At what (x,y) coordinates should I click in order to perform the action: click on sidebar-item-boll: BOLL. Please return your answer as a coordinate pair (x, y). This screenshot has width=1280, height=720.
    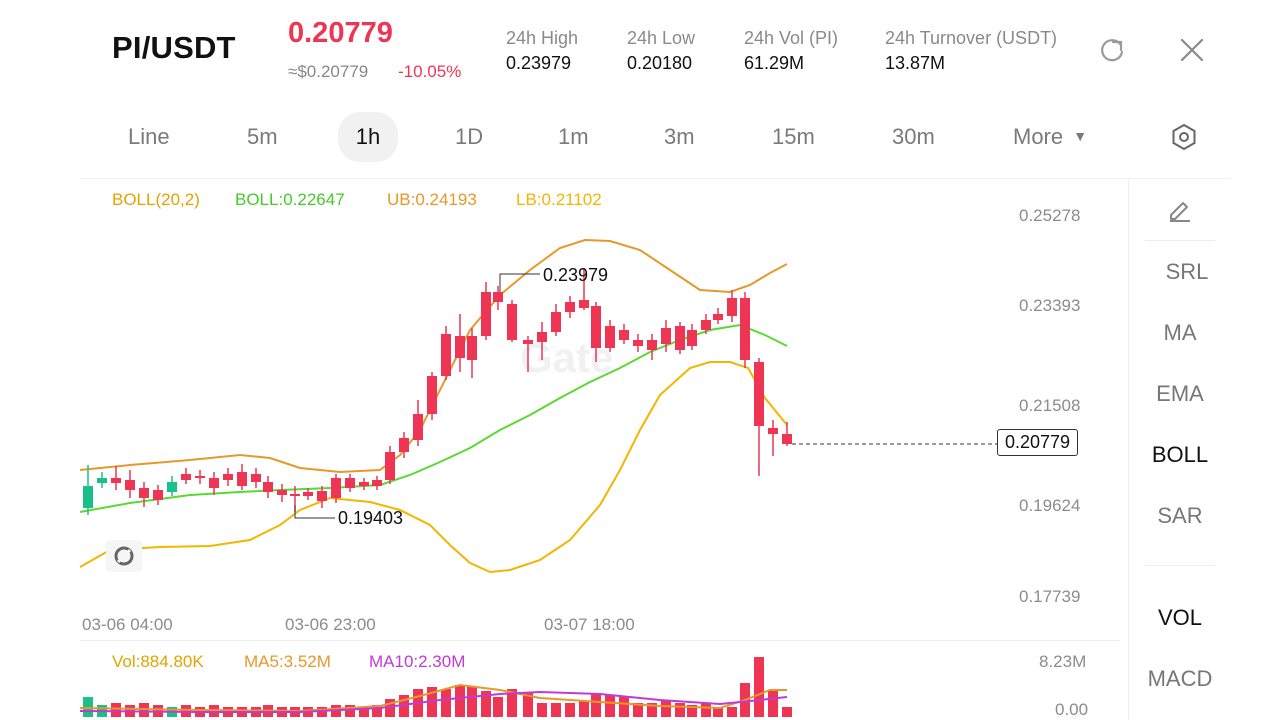
    Looking at the image, I should click on (1180, 454).